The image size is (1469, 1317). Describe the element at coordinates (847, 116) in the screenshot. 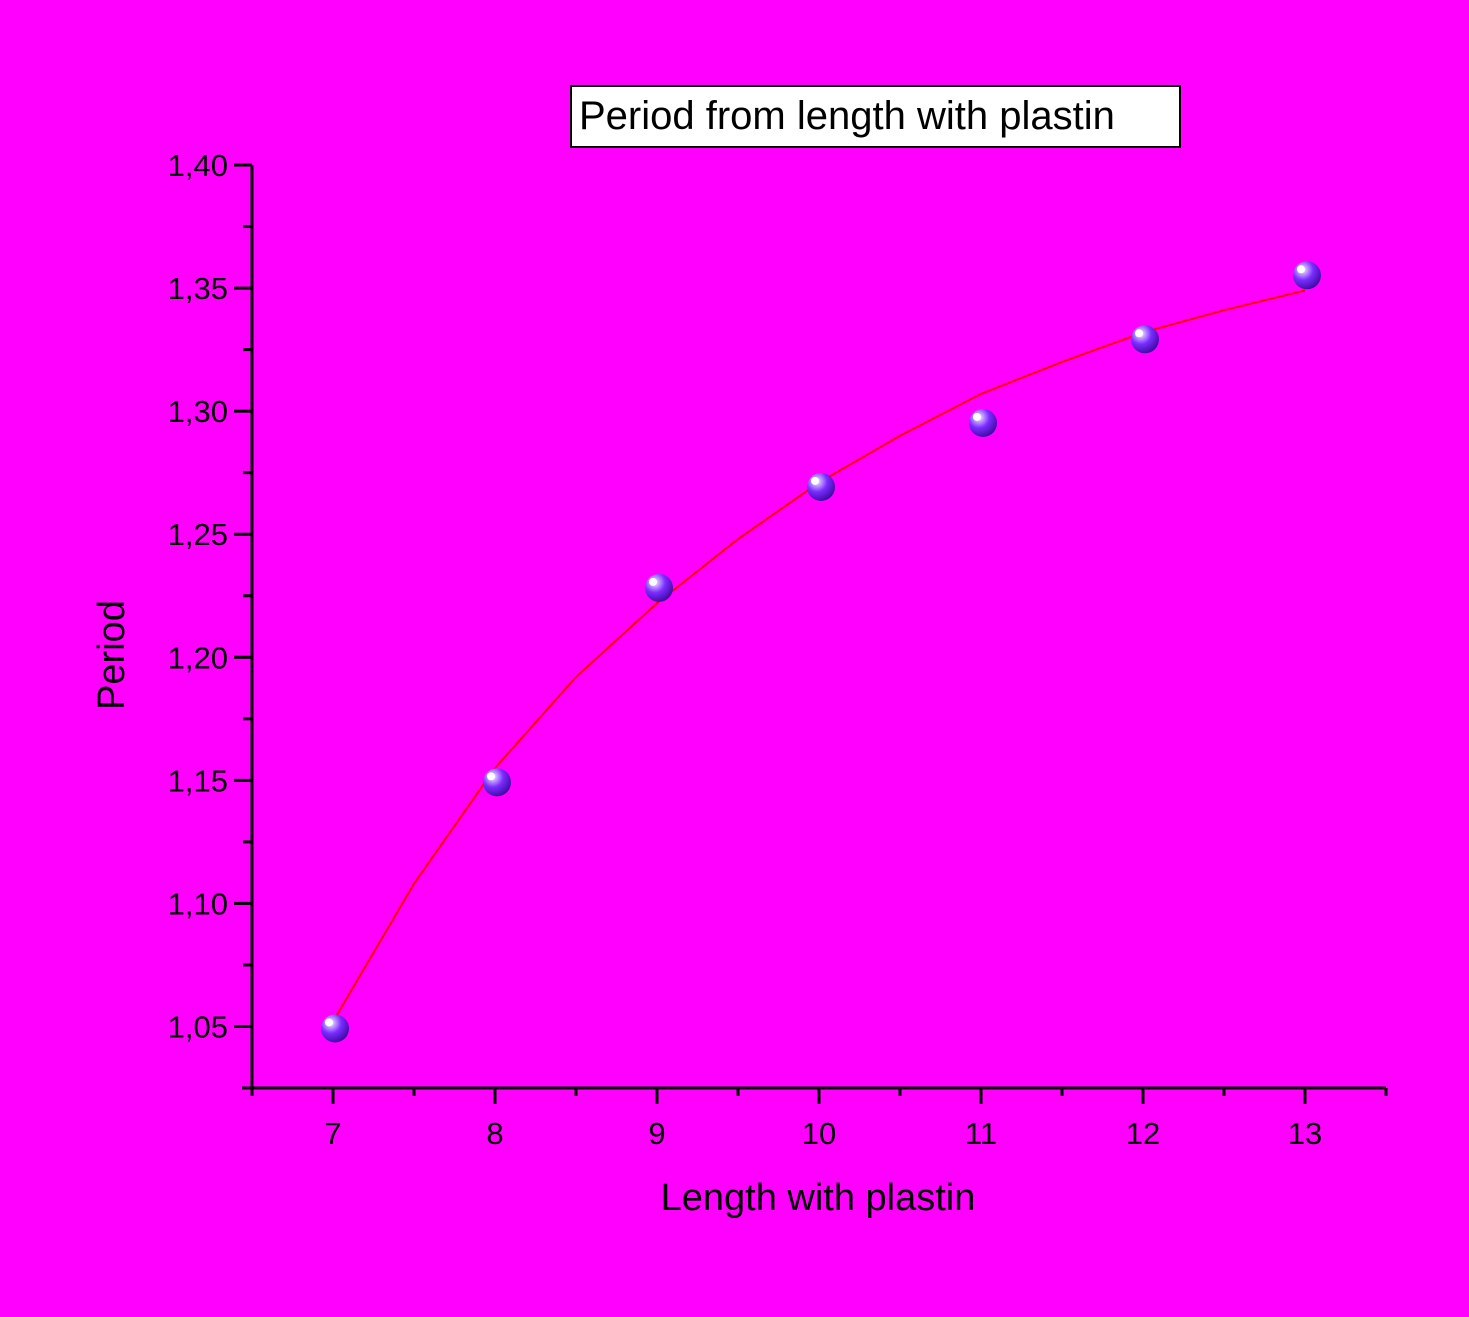

I see `legend-text: Period from length with plastin` at that location.